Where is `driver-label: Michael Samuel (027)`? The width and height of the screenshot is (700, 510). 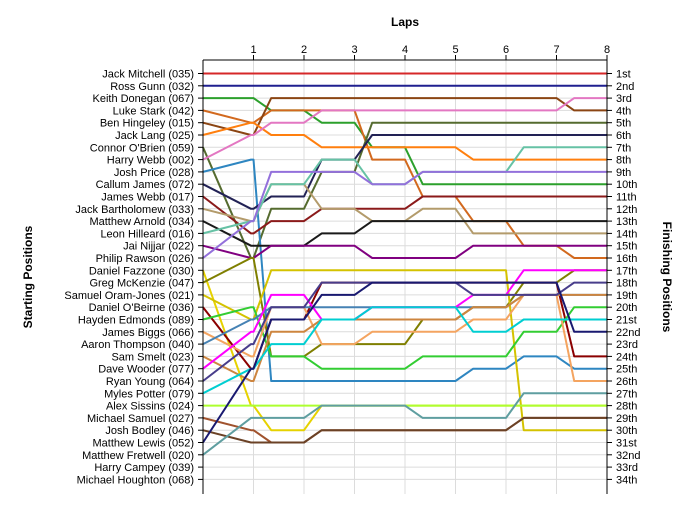
driver-label: Michael Samuel (027) is located at coordinates (140, 419).